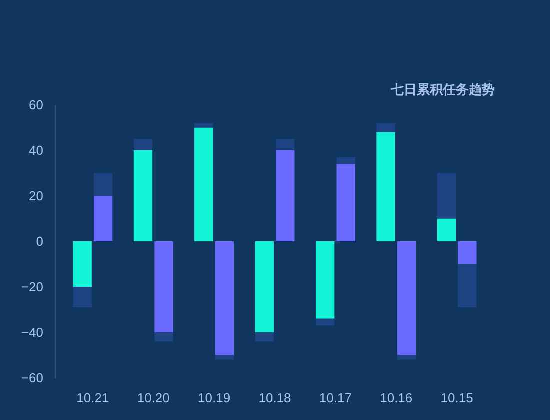  What do you see at coordinates (396, 398) in the screenshot?
I see `x-tick-label: 10.16` at bounding box center [396, 398].